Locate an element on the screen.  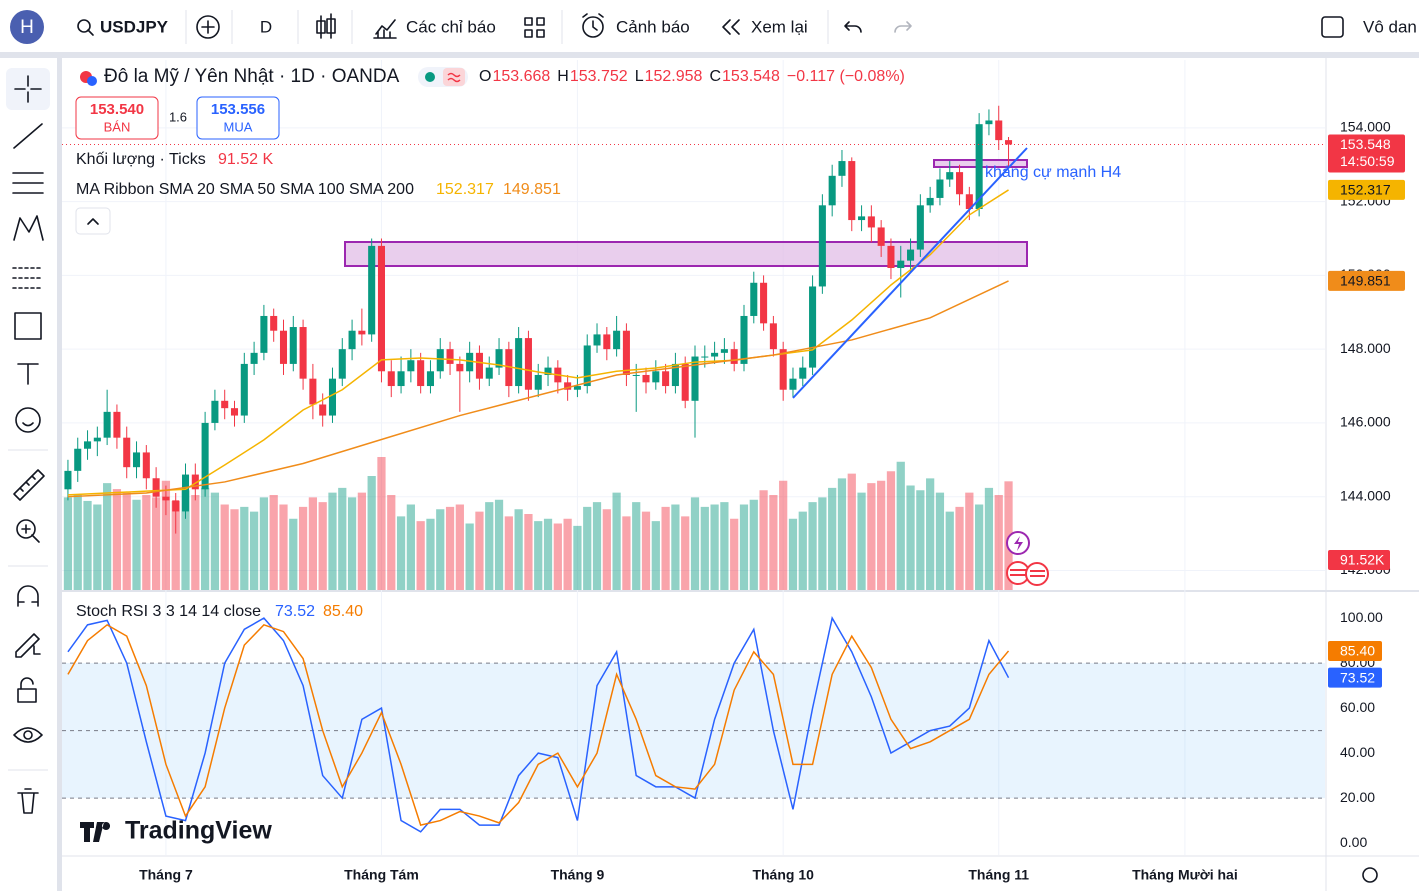
collapse-icon is located at coordinates (93, 221).